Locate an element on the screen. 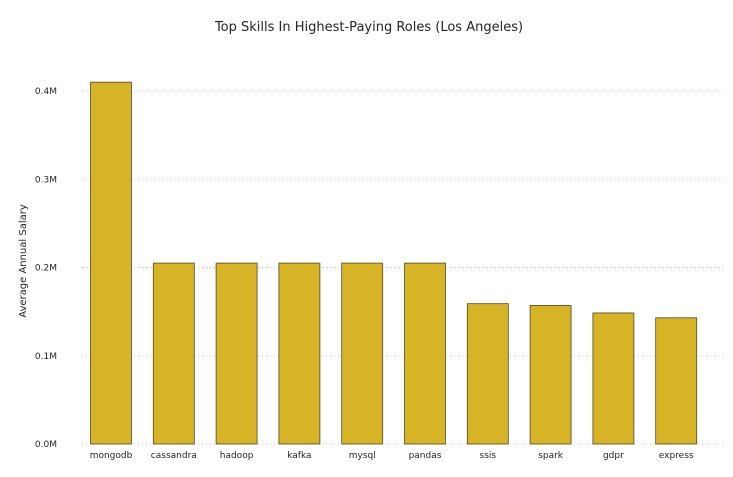 This screenshot has height=477, width=733. bar-cassandra is located at coordinates (173, 353).